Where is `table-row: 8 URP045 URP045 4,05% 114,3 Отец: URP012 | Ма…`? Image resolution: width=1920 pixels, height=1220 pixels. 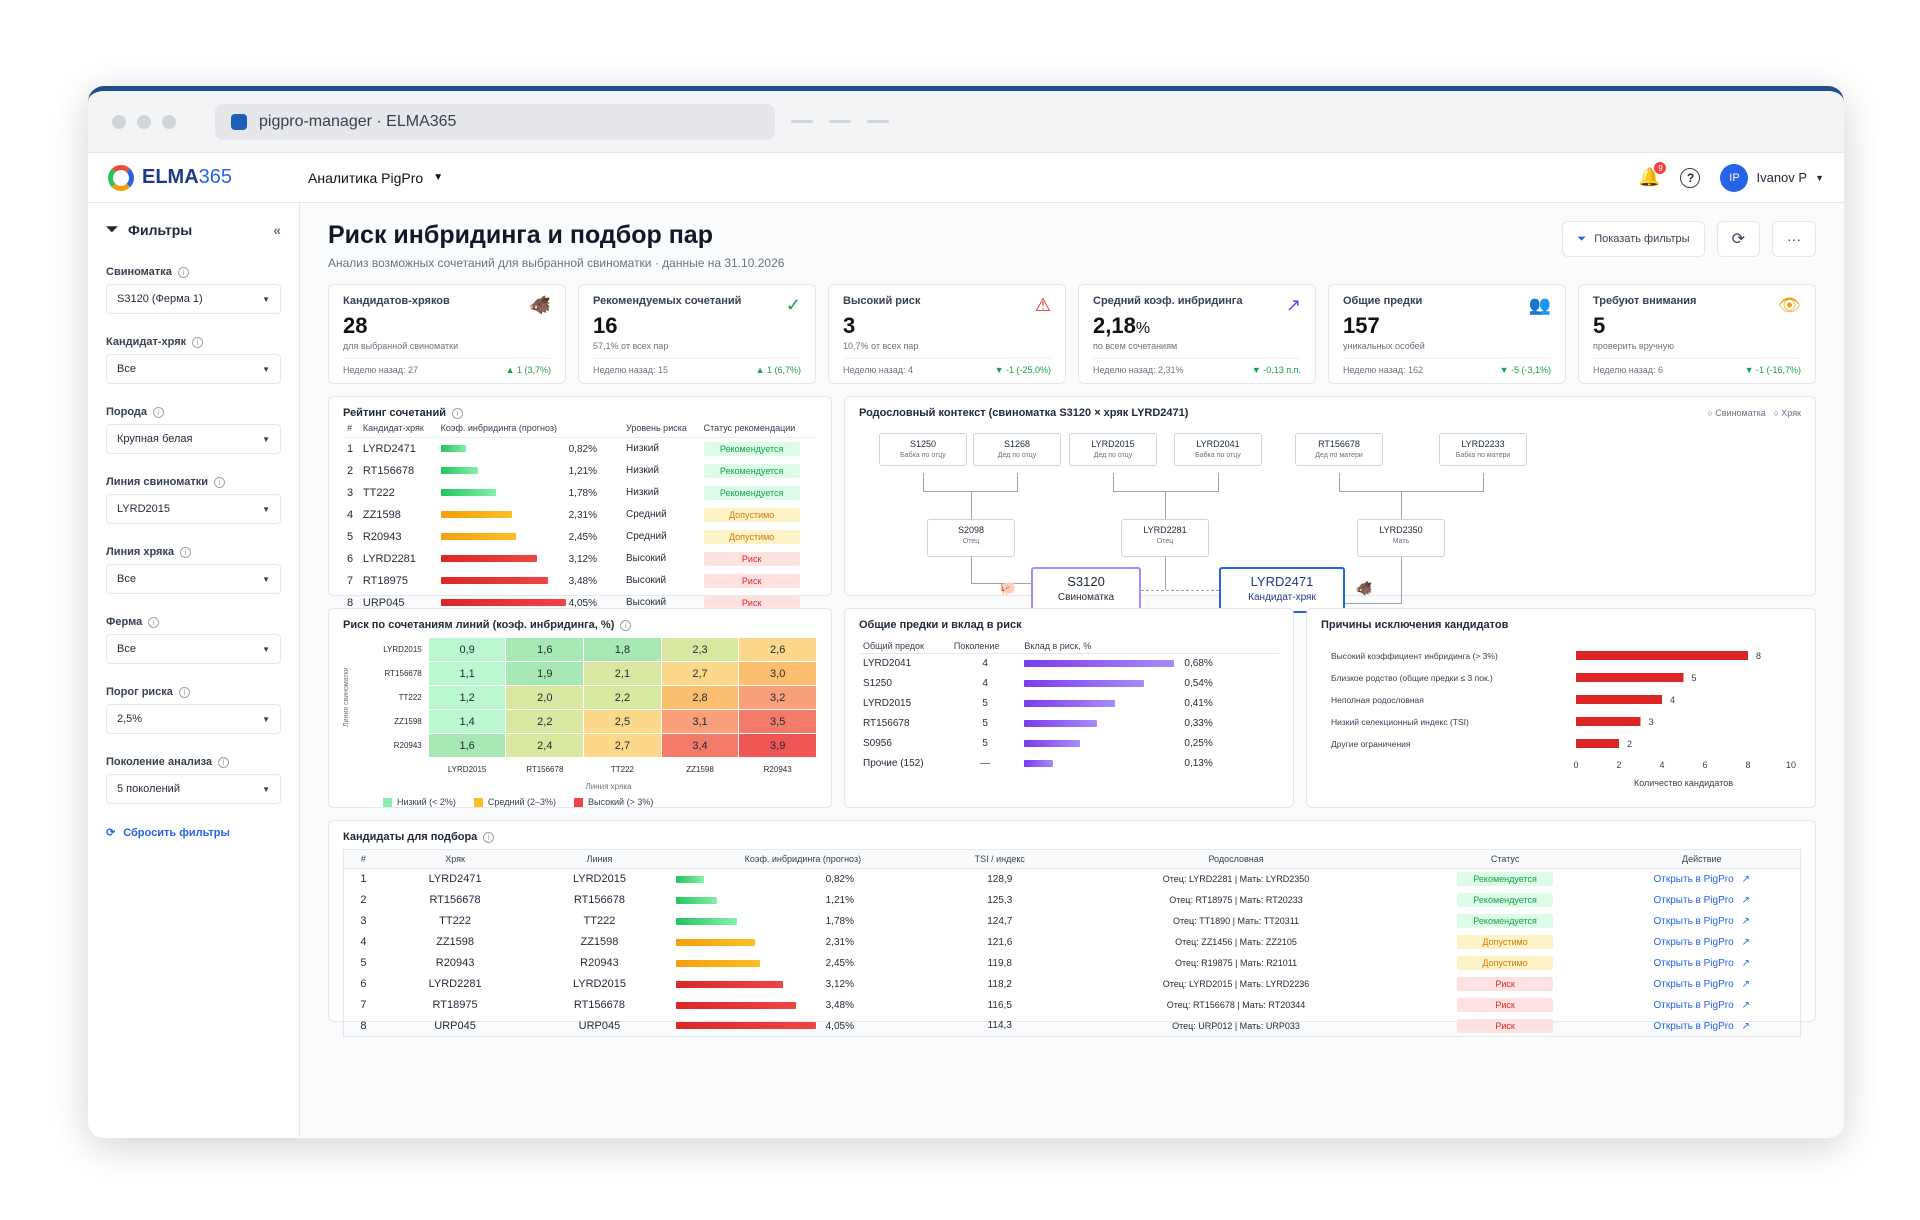 table-row: 8 URP045 URP045 4,05% 114,3 Отец: URP012 | Ма… is located at coordinates (1072, 1026).